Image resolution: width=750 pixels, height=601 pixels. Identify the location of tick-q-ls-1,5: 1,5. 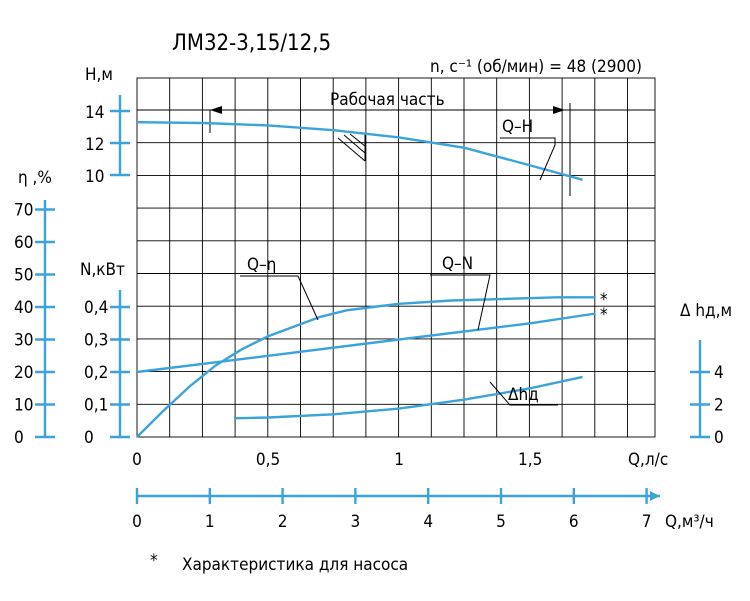
(530, 460).